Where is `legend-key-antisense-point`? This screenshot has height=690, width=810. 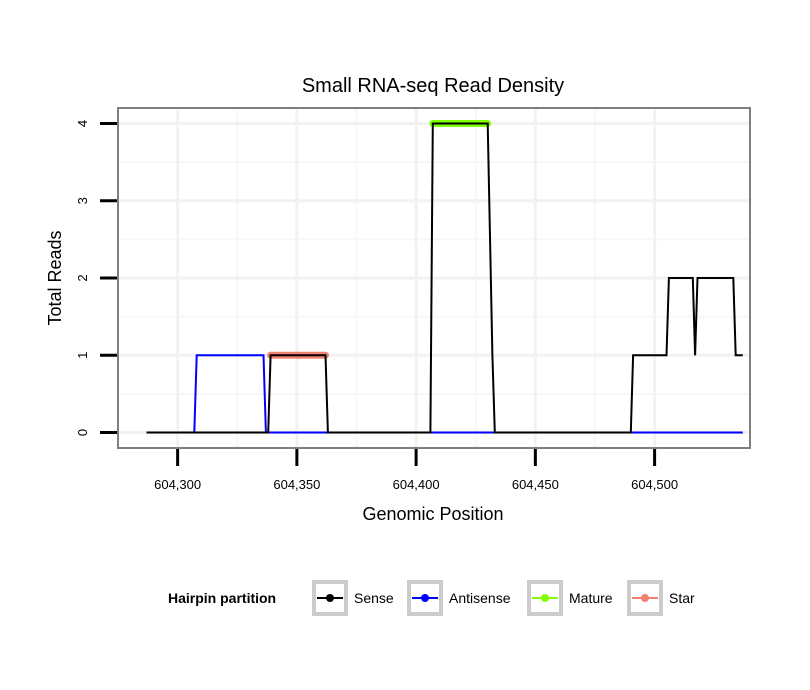 legend-key-antisense-point is located at coordinates (425, 598).